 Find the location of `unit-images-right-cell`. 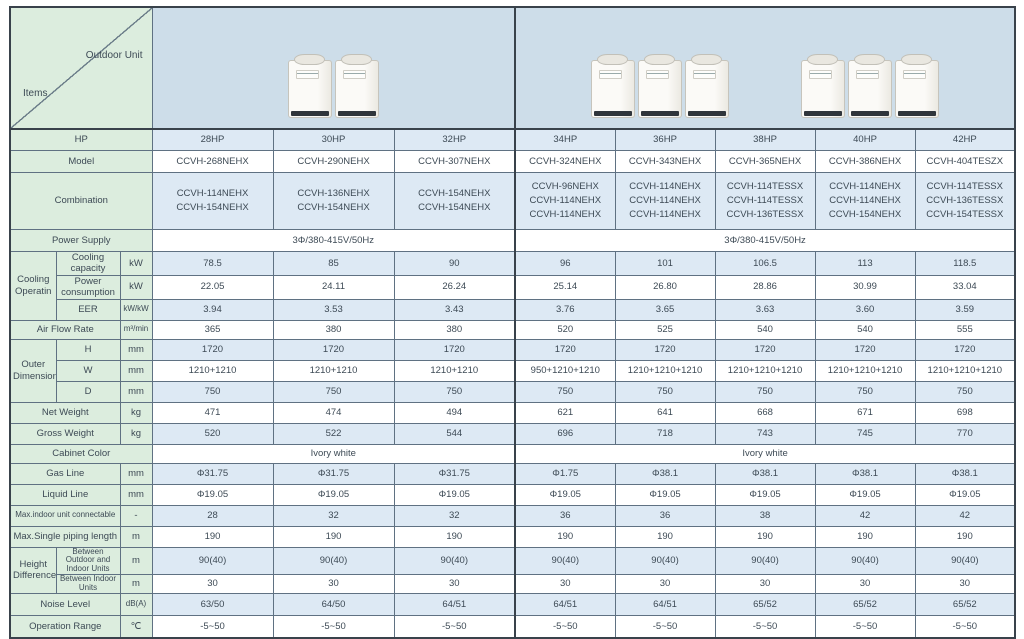

unit-images-right-cell is located at coordinates (765, 68).